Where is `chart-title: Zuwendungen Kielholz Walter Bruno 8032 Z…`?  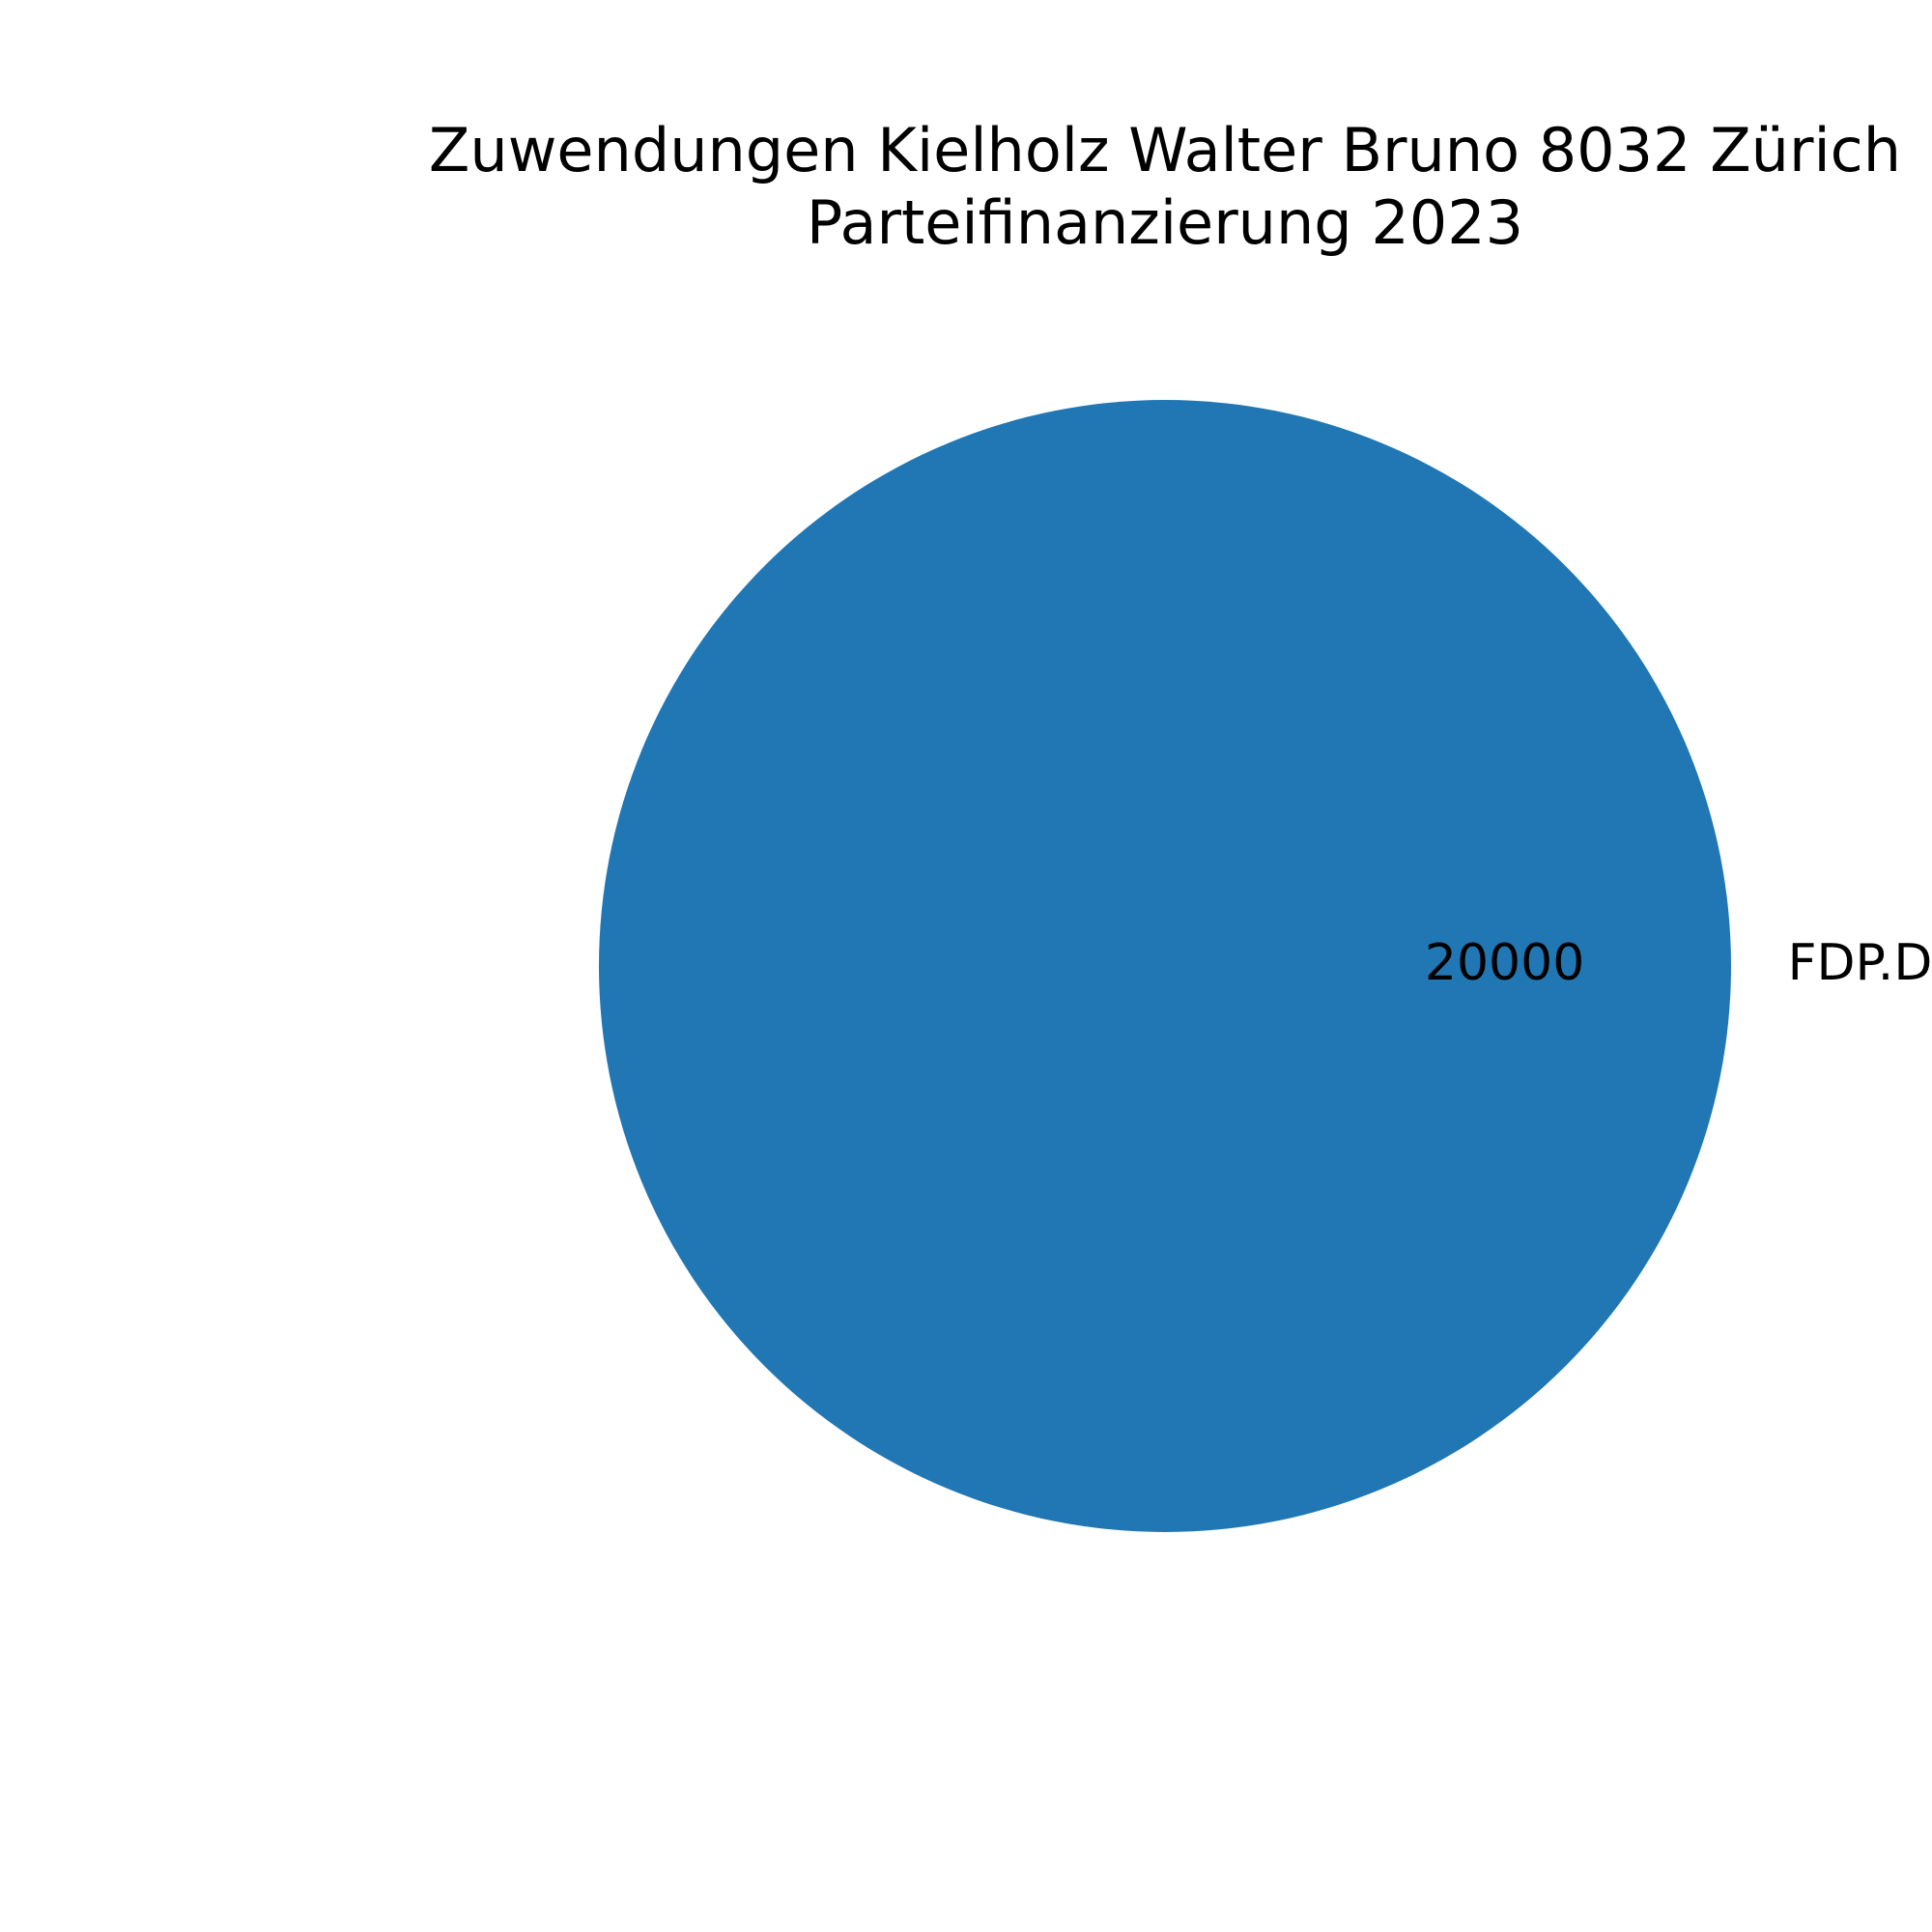
chart-title: Zuwendungen Kielholz Walter Bruno 8032 Z… is located at coordinates (1165, 186).